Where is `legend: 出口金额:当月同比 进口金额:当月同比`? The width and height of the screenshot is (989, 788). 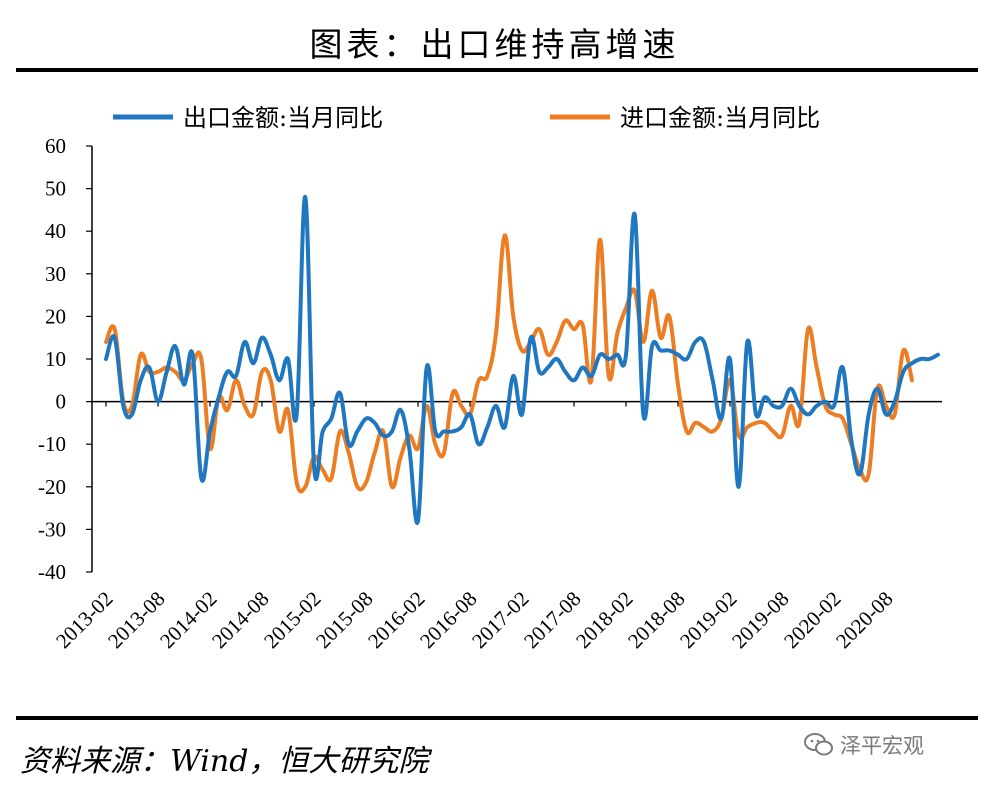
legend: 出口金额:当月同比 进口金额:当月同比 is located at coordinates (466, 118).